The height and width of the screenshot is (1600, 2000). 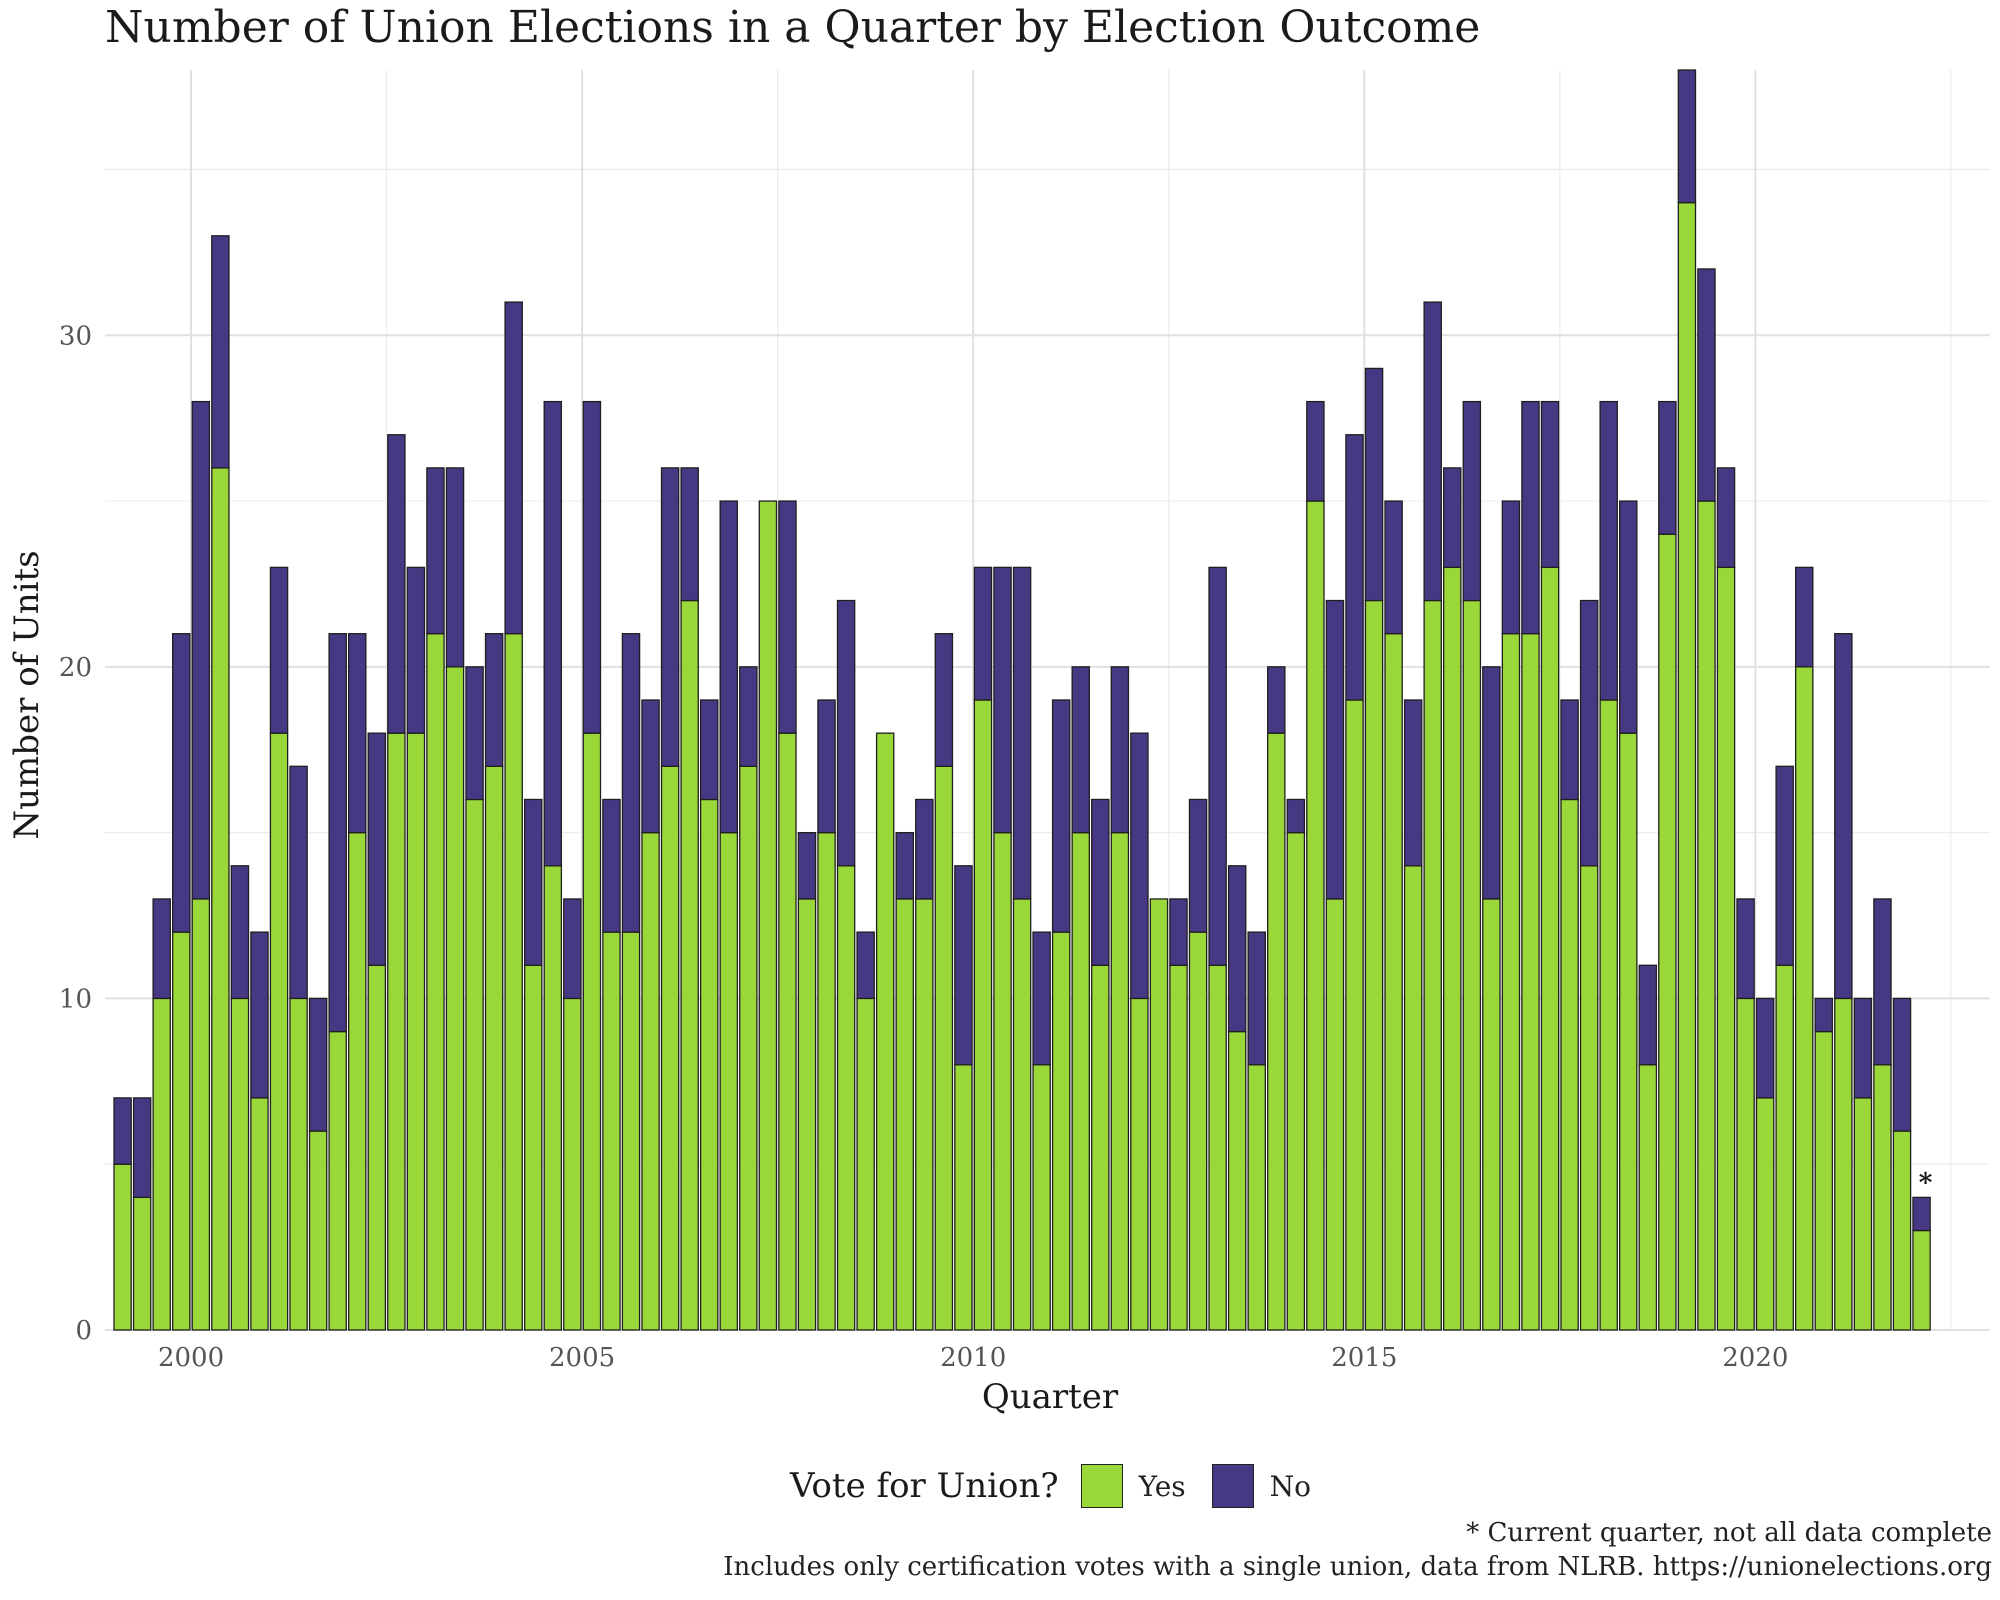 I want to click on legend-key-no, so click(x=1232, y=1486).